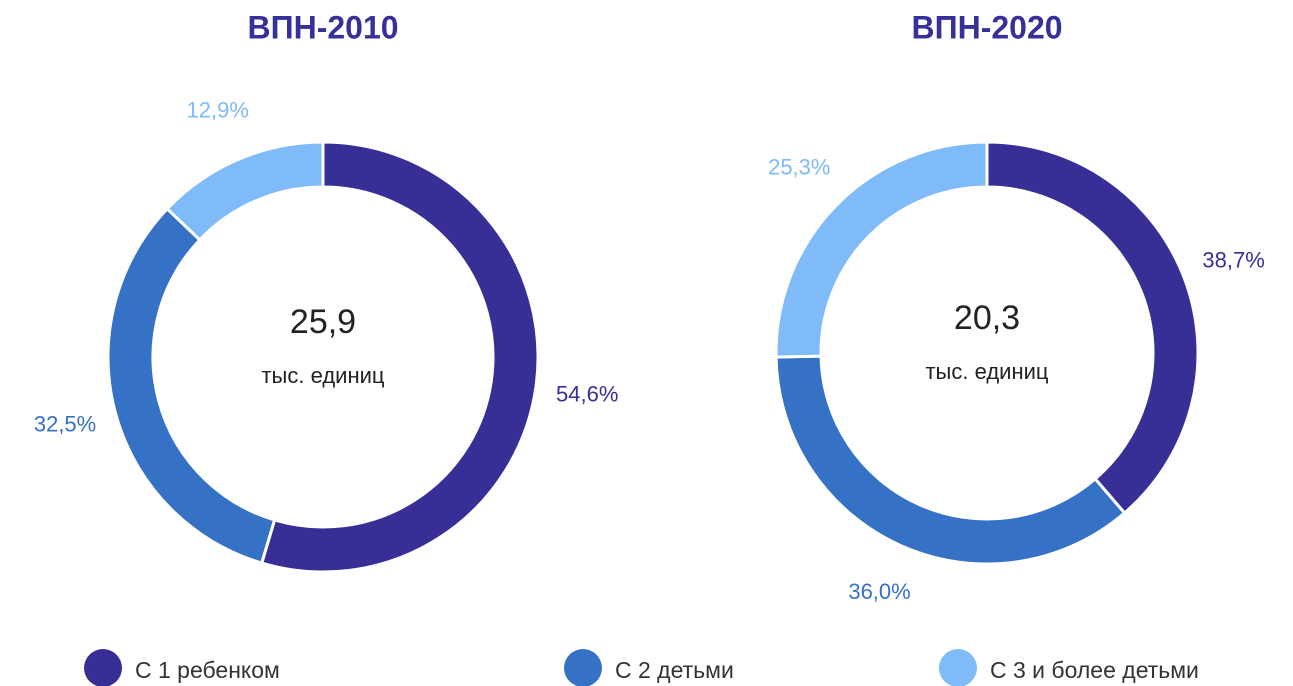 The image size is (1293, 686). What do you see at coordinates (65, 424) in the screenshot?
I see `value-label: 32,5%` at bounding box center [65, 424].